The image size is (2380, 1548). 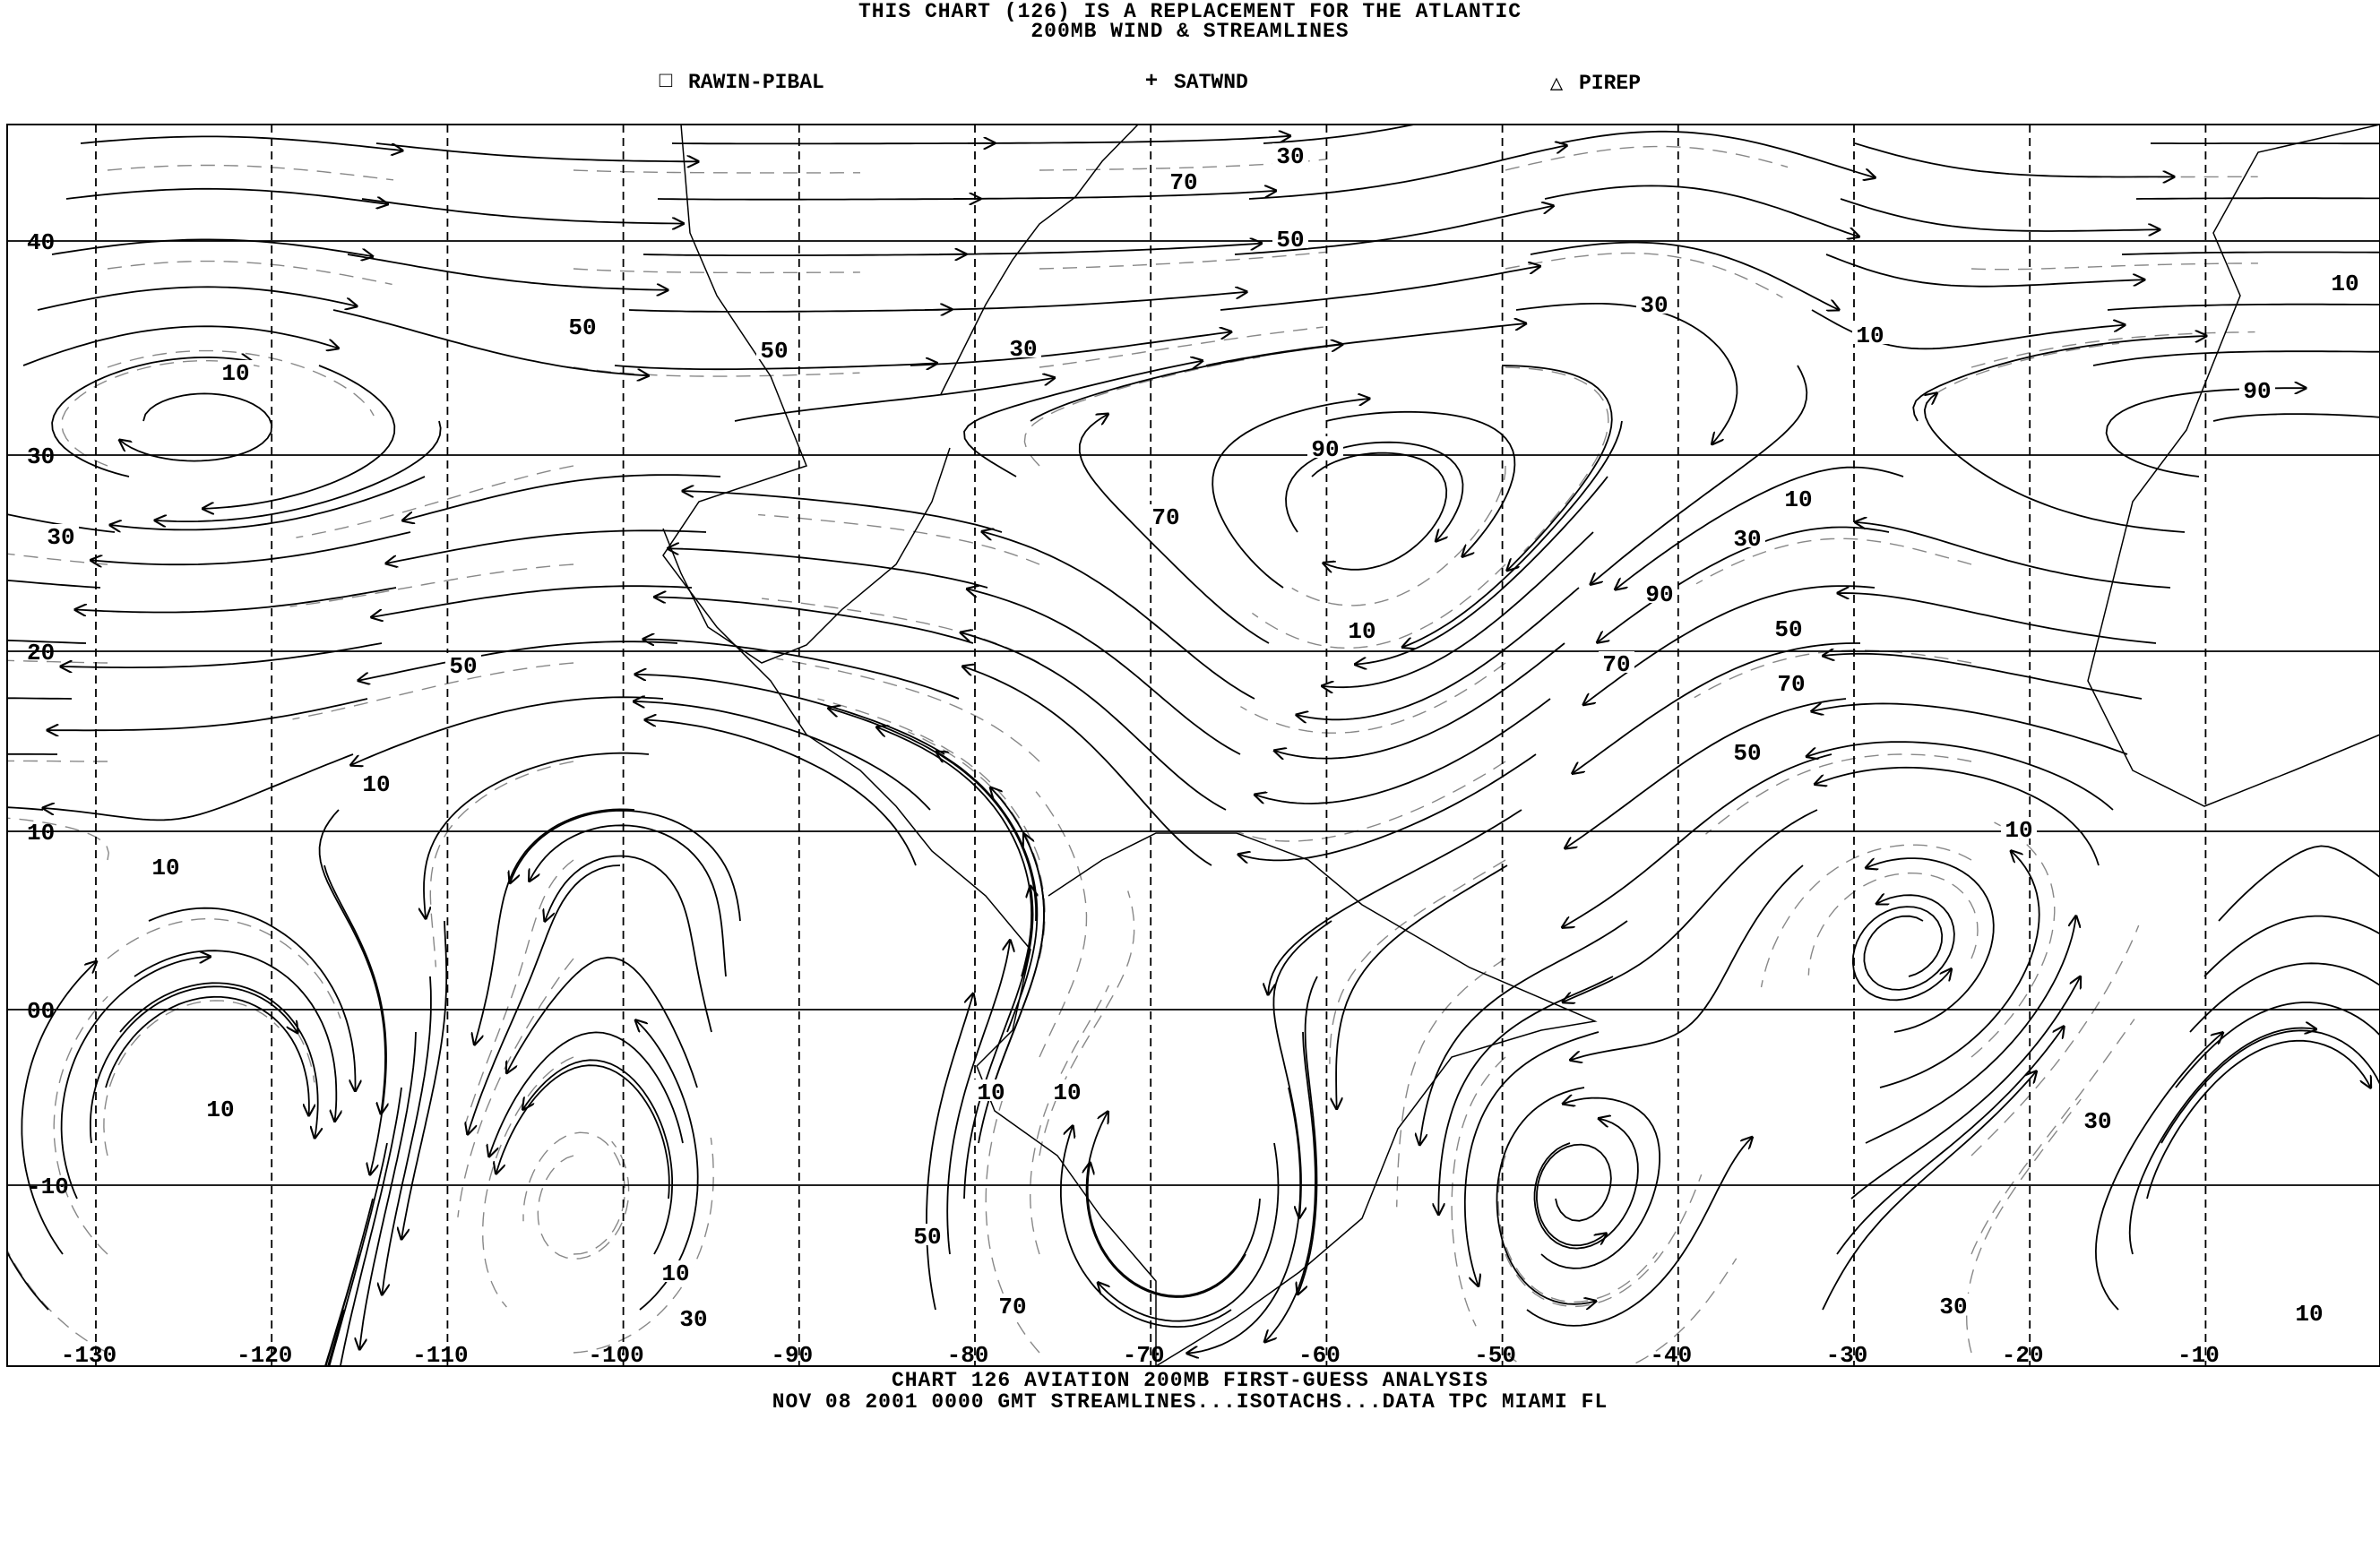 I want to click on longitude-label: -30, so click(x=1847, y=1355).